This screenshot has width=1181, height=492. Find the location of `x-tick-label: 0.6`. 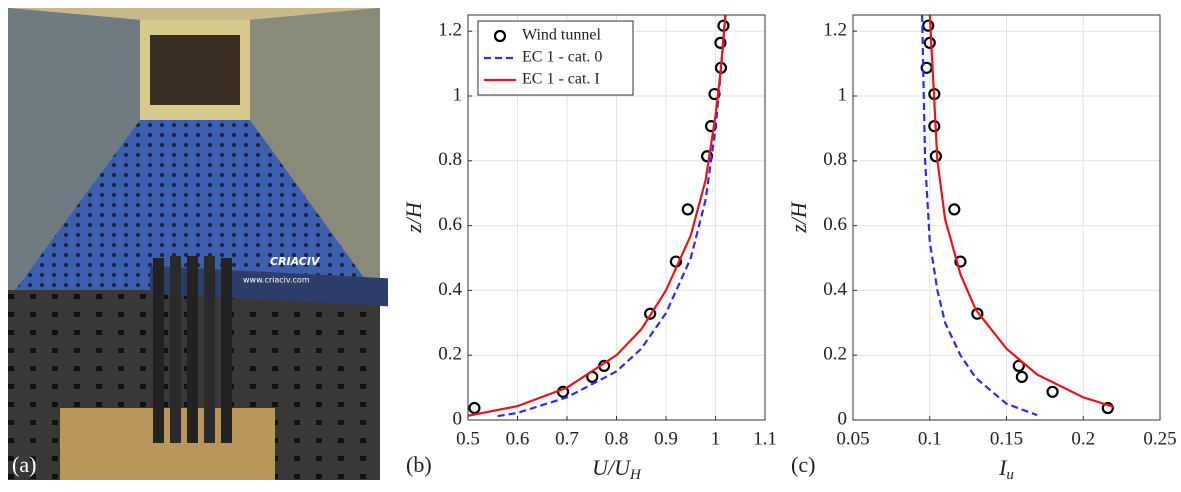

x-tick-label: 0.6 is located at coordinates (518, 438).